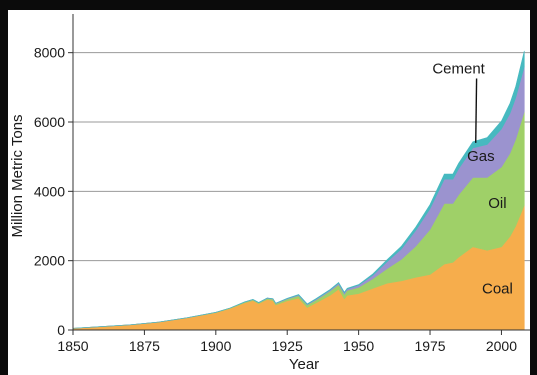 This screenshot has height=375, width=537. I want to click on x-tick-label-2000: 2000, so click(501, 346).